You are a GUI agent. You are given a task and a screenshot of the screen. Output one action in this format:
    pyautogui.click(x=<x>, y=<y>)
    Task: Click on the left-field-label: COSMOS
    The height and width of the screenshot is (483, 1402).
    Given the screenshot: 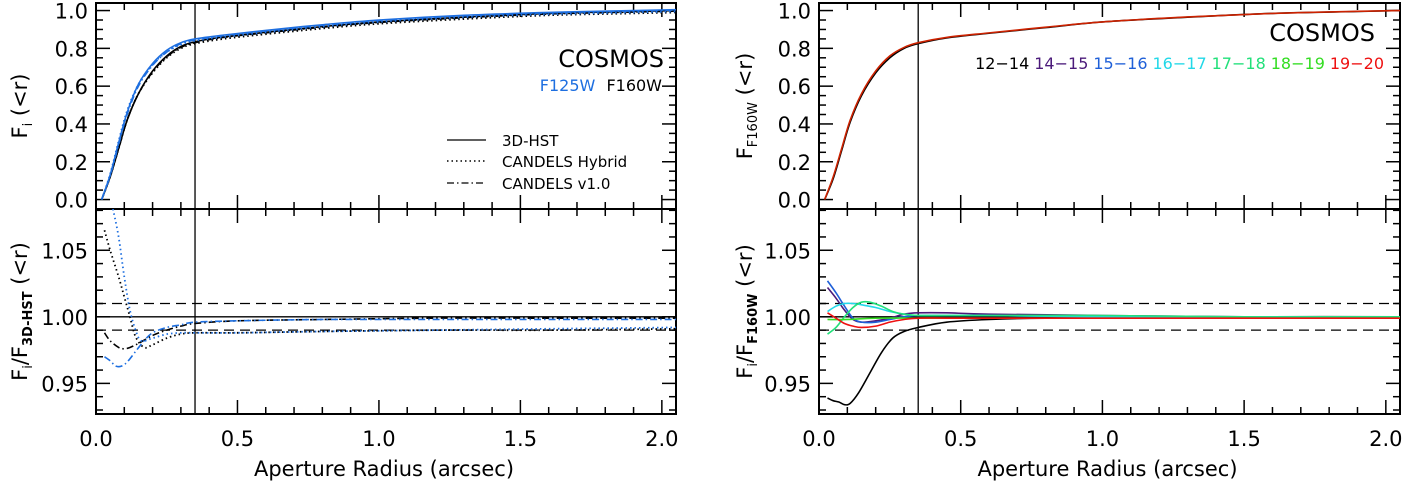 What is the action you would take?
    pyautogui.click(x=611, y=59)
    